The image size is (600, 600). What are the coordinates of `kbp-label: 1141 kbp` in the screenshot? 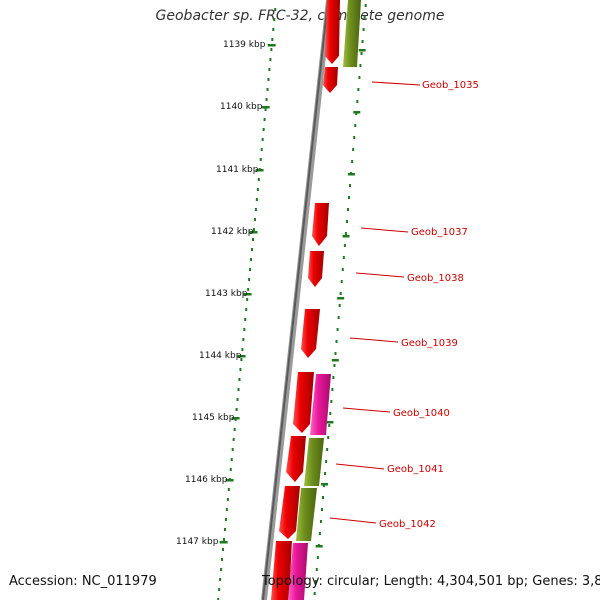 It's located at (237, 170).